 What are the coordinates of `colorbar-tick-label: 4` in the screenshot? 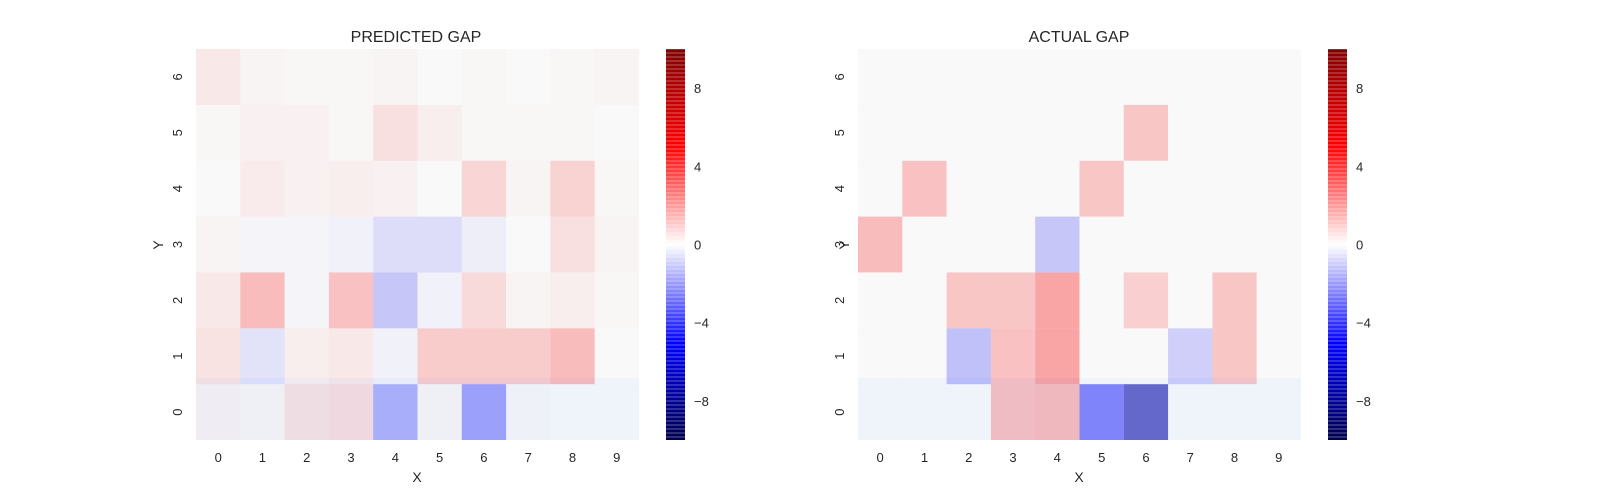 It's located at (697, 166).